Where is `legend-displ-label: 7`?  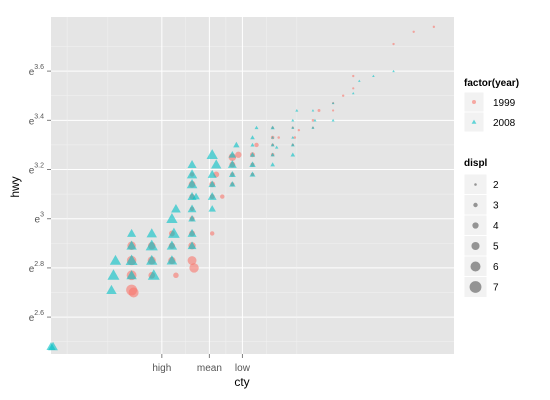
legend-displ-label: 7 is located at coordinates (496, 288).